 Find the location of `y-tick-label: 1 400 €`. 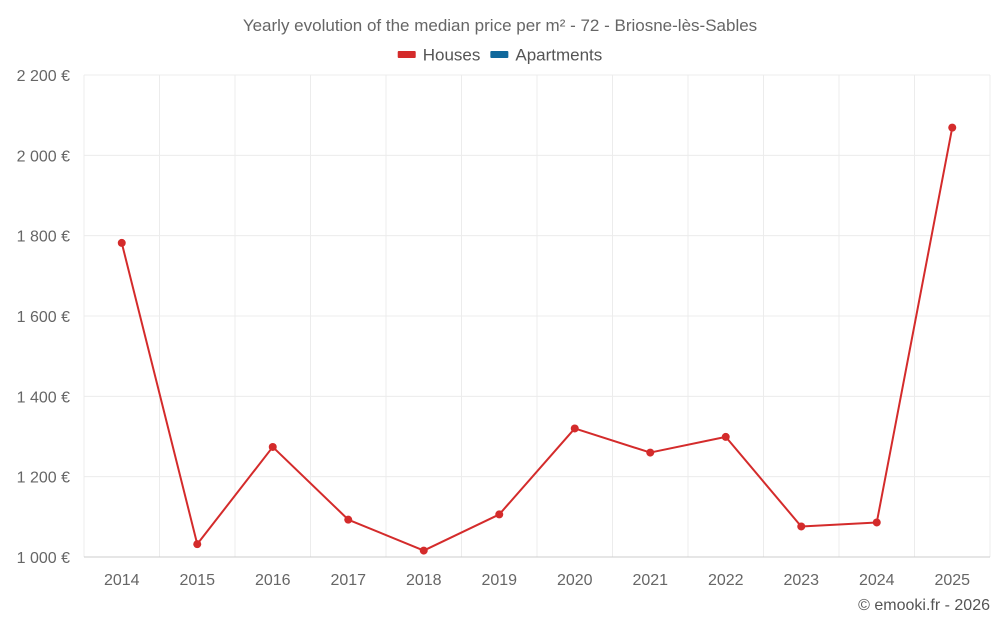

y-tick-label: 1 400 € is located at coordinates (43, 397).